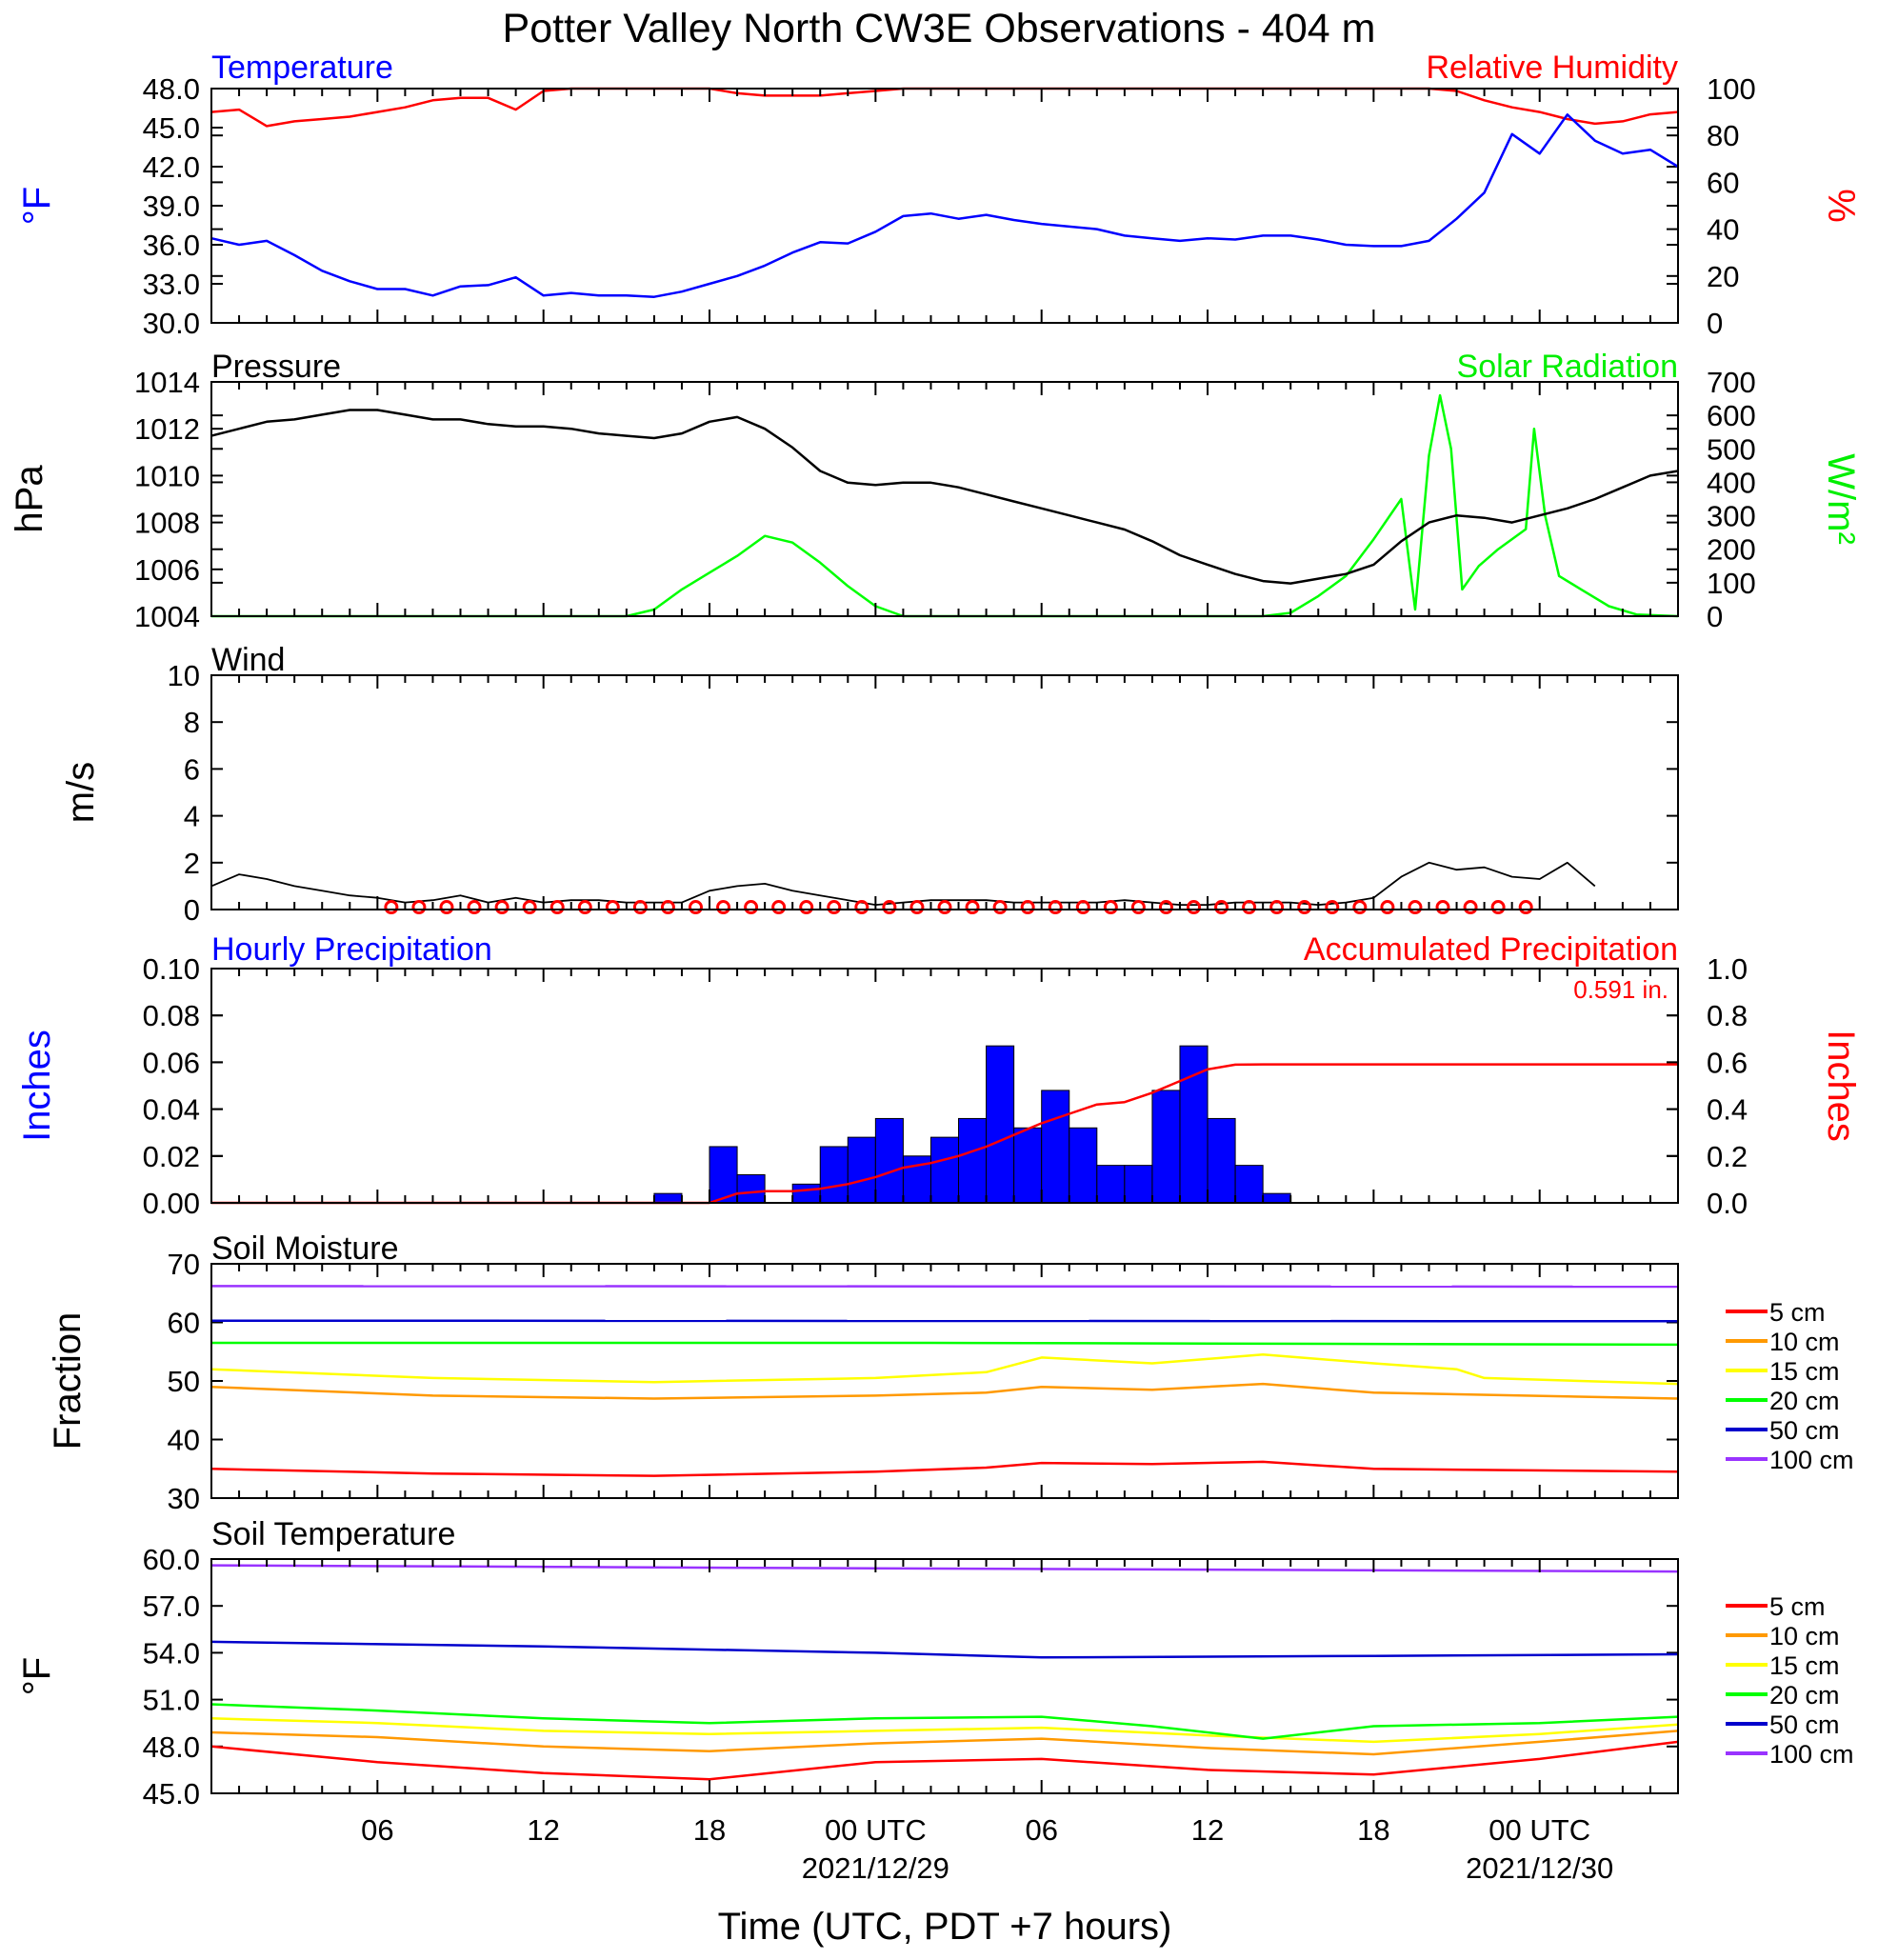 Image resolution: width=1878 pixels, height=1960 pixels. What do you see at coordinates (68, 1381) in the screenshot?
I see `soil-moisture-unit: Fraction` at bounding box center [68, 1381].